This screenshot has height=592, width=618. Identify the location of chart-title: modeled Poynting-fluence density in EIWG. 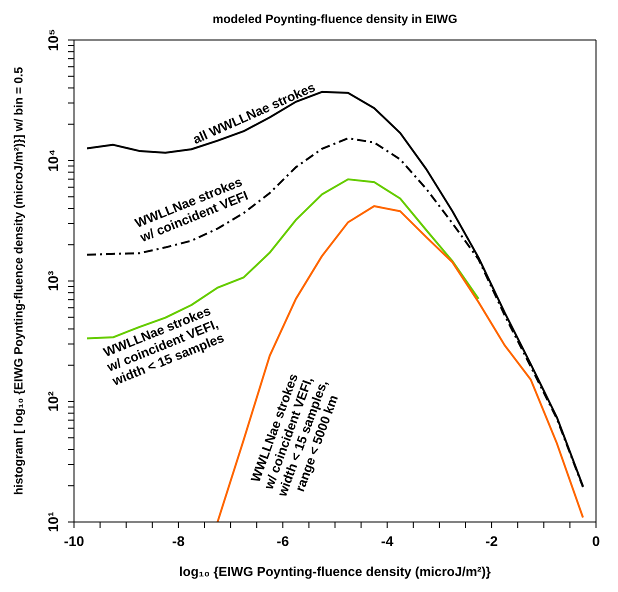
(335, 19).